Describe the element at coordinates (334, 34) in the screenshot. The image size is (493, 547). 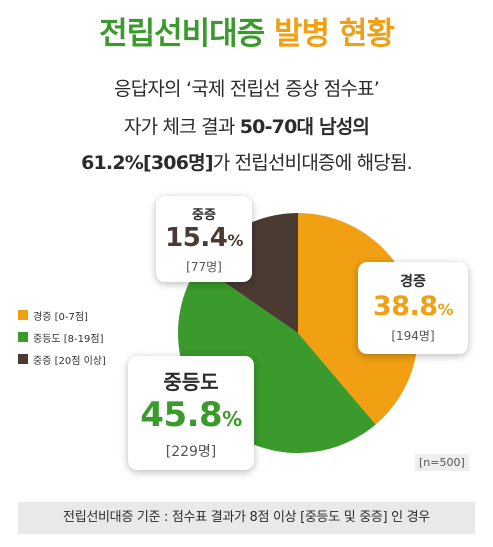
I see `title-part-orange: 발병 현황` at that location.